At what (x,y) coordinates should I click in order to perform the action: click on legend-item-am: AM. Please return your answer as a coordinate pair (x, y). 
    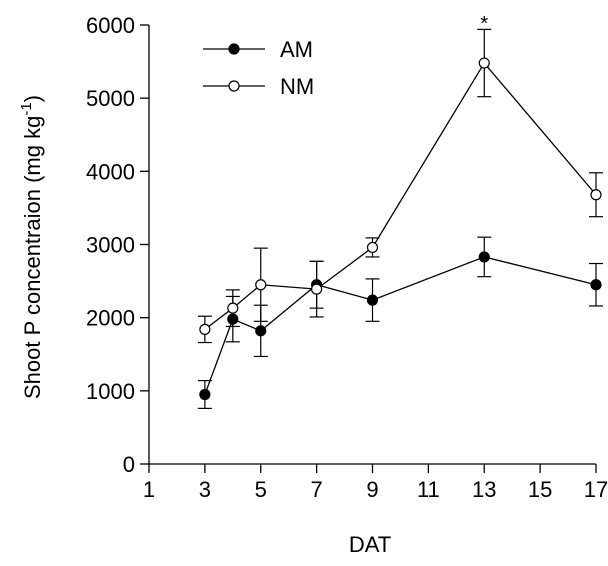
    Looking at the image, I should click on (258, 49).